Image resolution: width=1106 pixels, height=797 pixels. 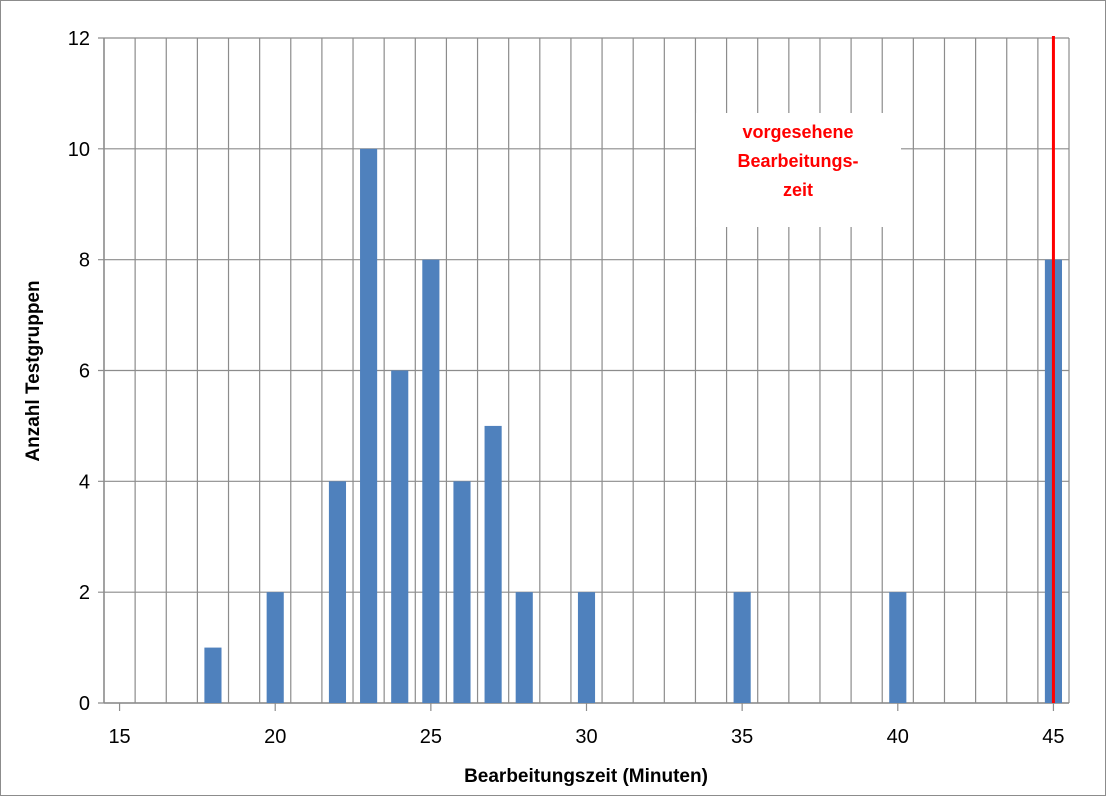 I want to click on x-tick-label: 25, so click(x=431, y=737).